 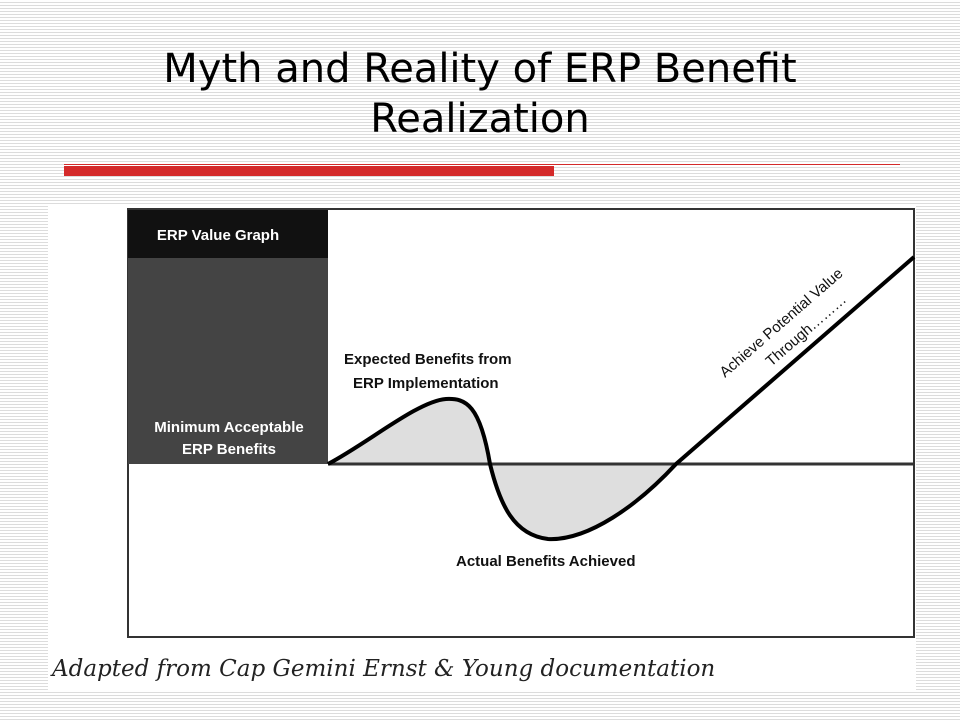 I want to click on expected-benefits-label-line1: Expected Benefits from, so click(x=428, y=359).